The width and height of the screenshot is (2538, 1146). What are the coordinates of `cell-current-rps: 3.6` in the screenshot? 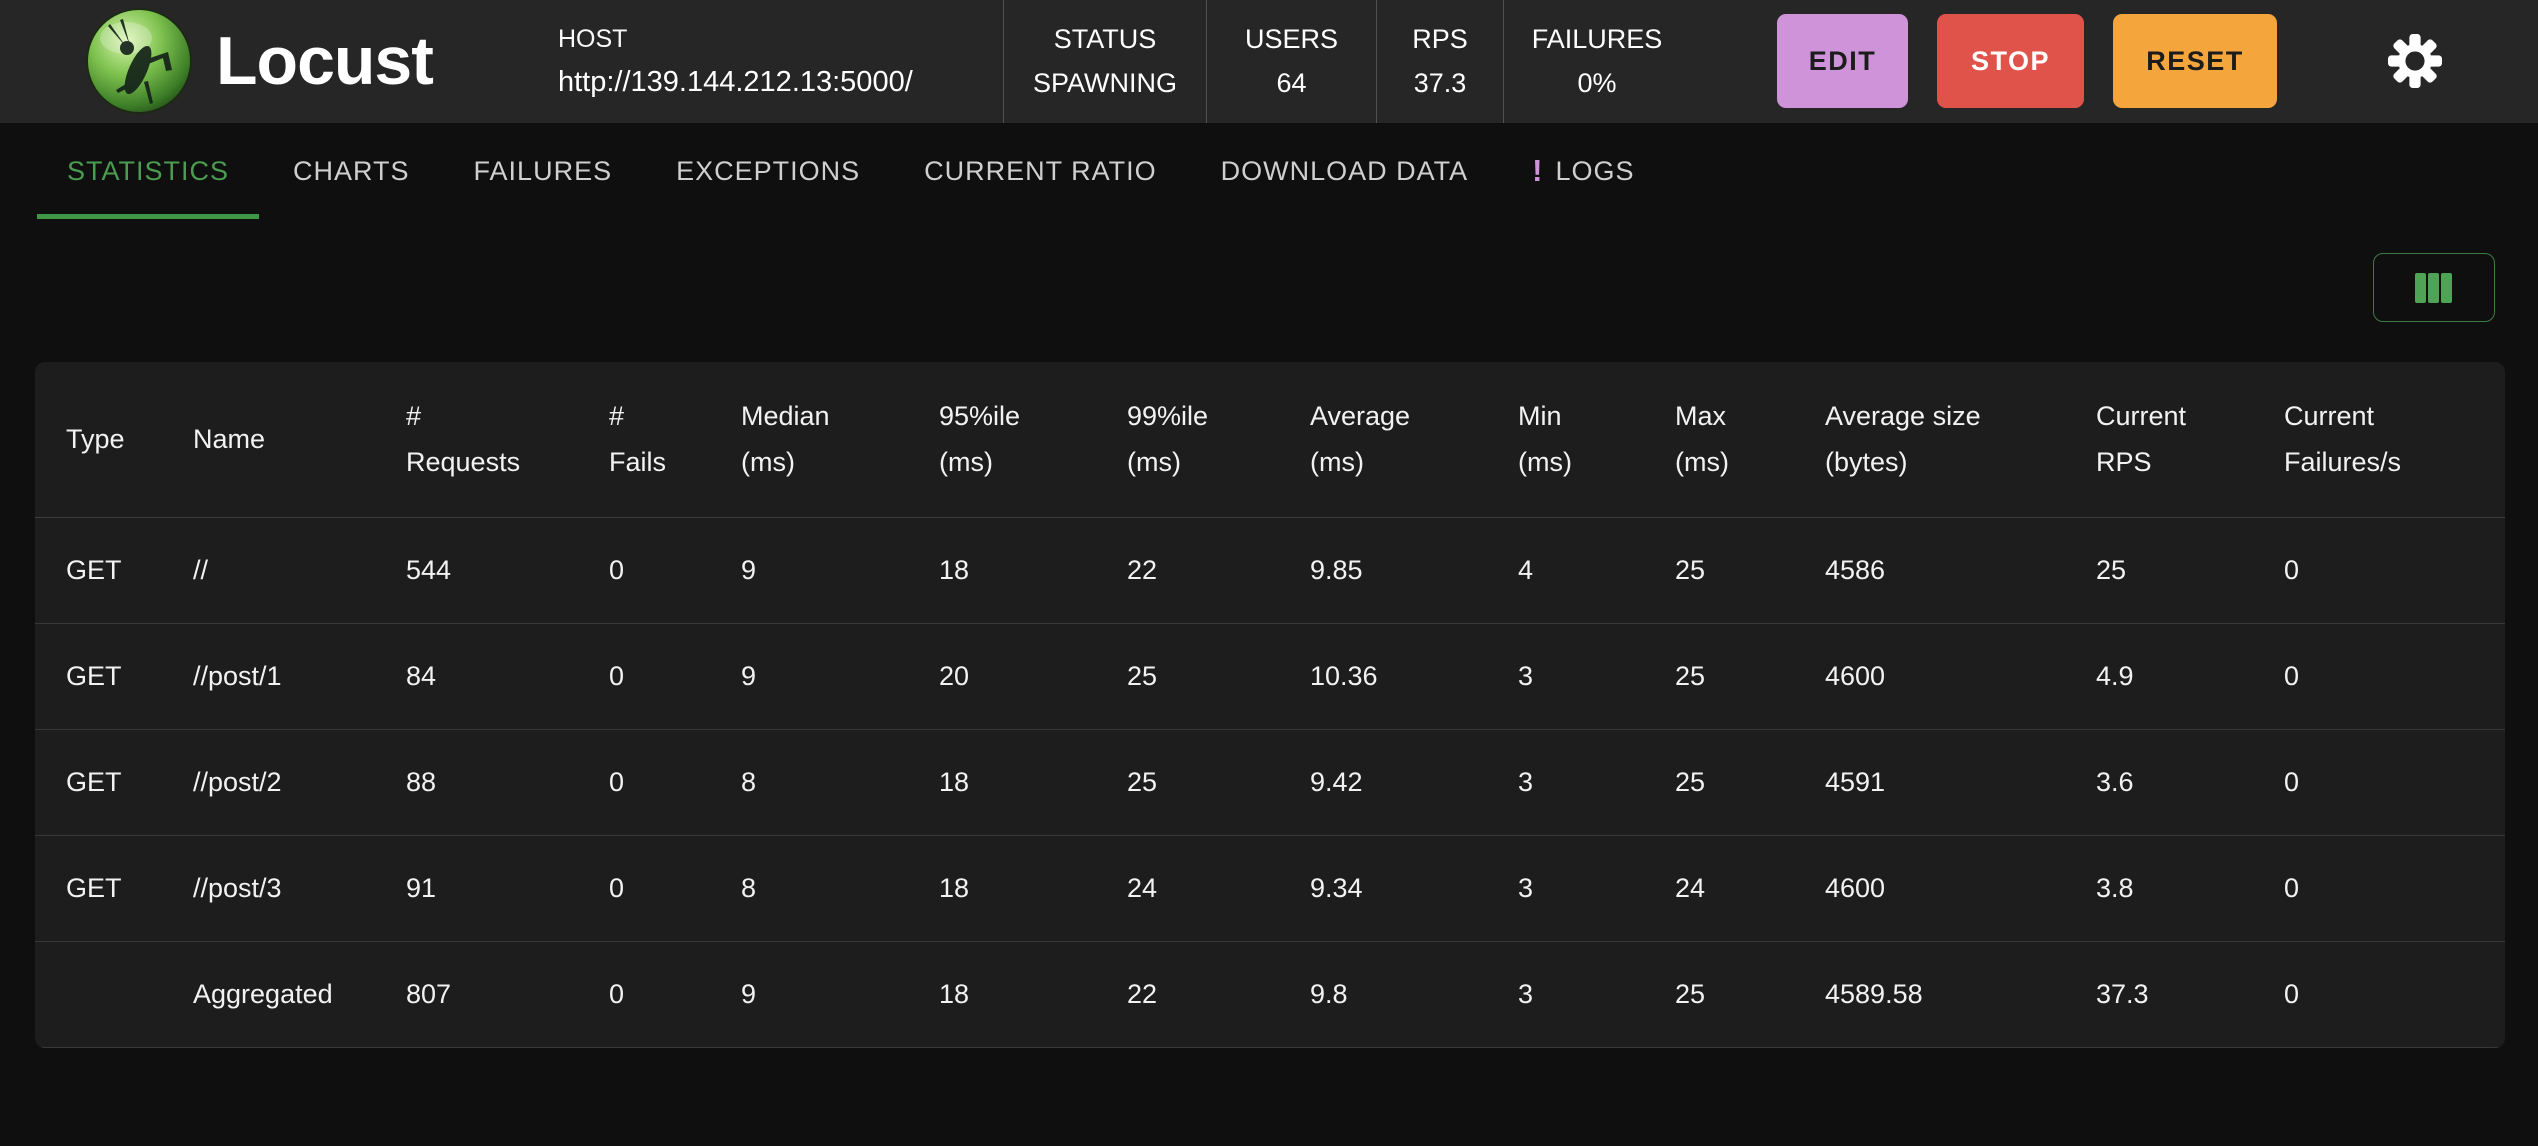 It's located at (2115, 781).